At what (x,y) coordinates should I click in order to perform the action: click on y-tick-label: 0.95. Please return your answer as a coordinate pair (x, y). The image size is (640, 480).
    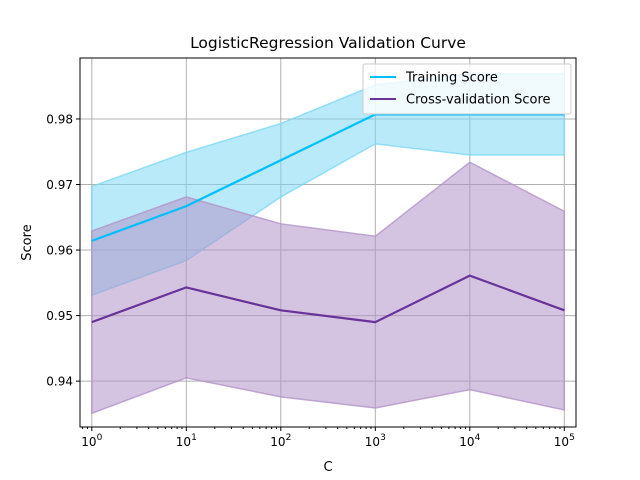
    Looking at the image, I should click on (59, 316).